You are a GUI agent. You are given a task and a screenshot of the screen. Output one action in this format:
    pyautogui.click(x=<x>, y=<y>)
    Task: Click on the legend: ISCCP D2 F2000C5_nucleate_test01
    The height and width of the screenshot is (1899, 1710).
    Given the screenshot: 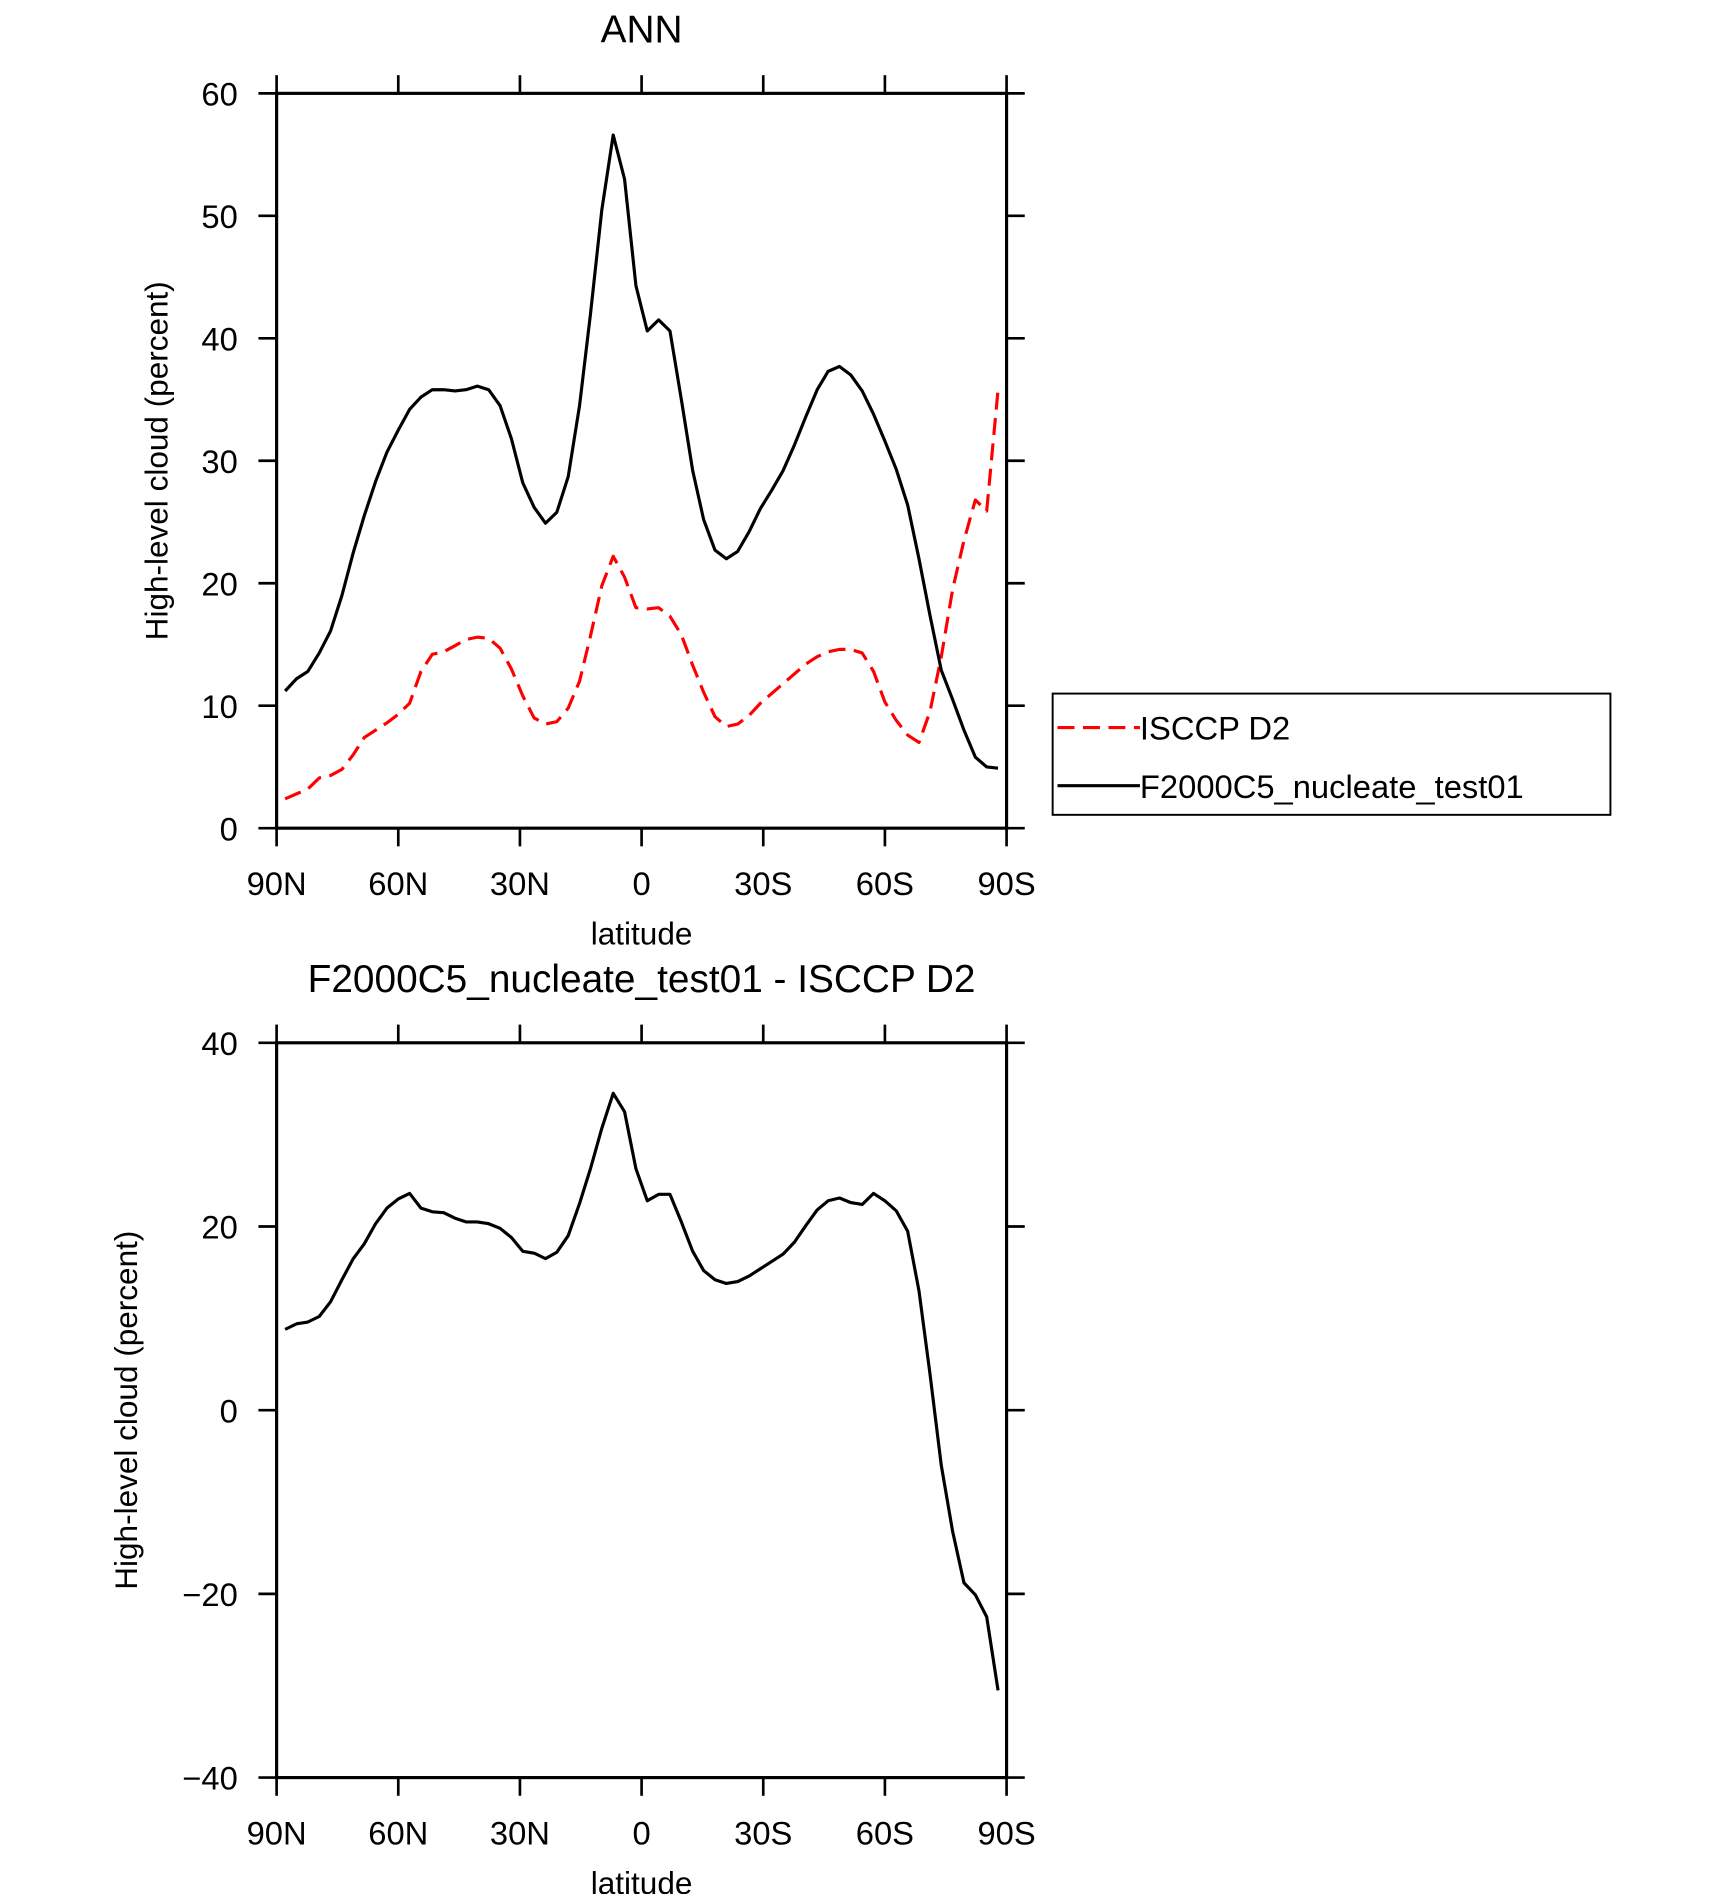 What is the action you would take?
    pyautogui.click(x=1331, y=754)
    